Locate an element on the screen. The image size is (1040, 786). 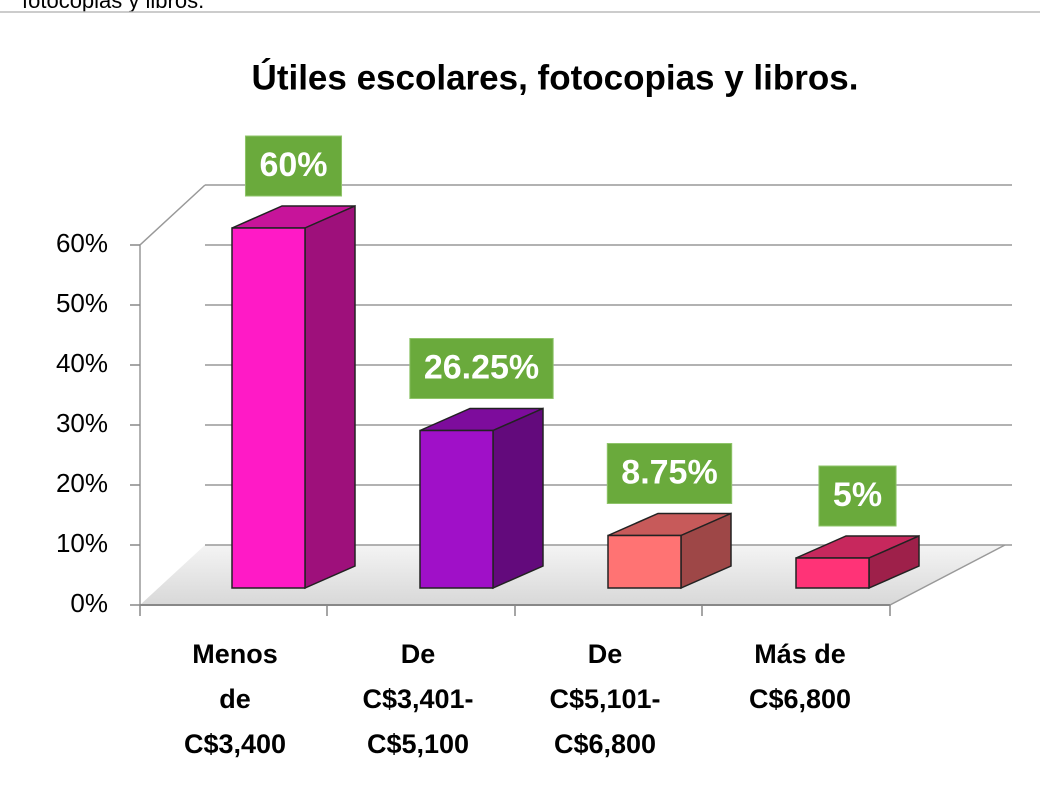
value-label: 60% is located at coordinates (293, 165).